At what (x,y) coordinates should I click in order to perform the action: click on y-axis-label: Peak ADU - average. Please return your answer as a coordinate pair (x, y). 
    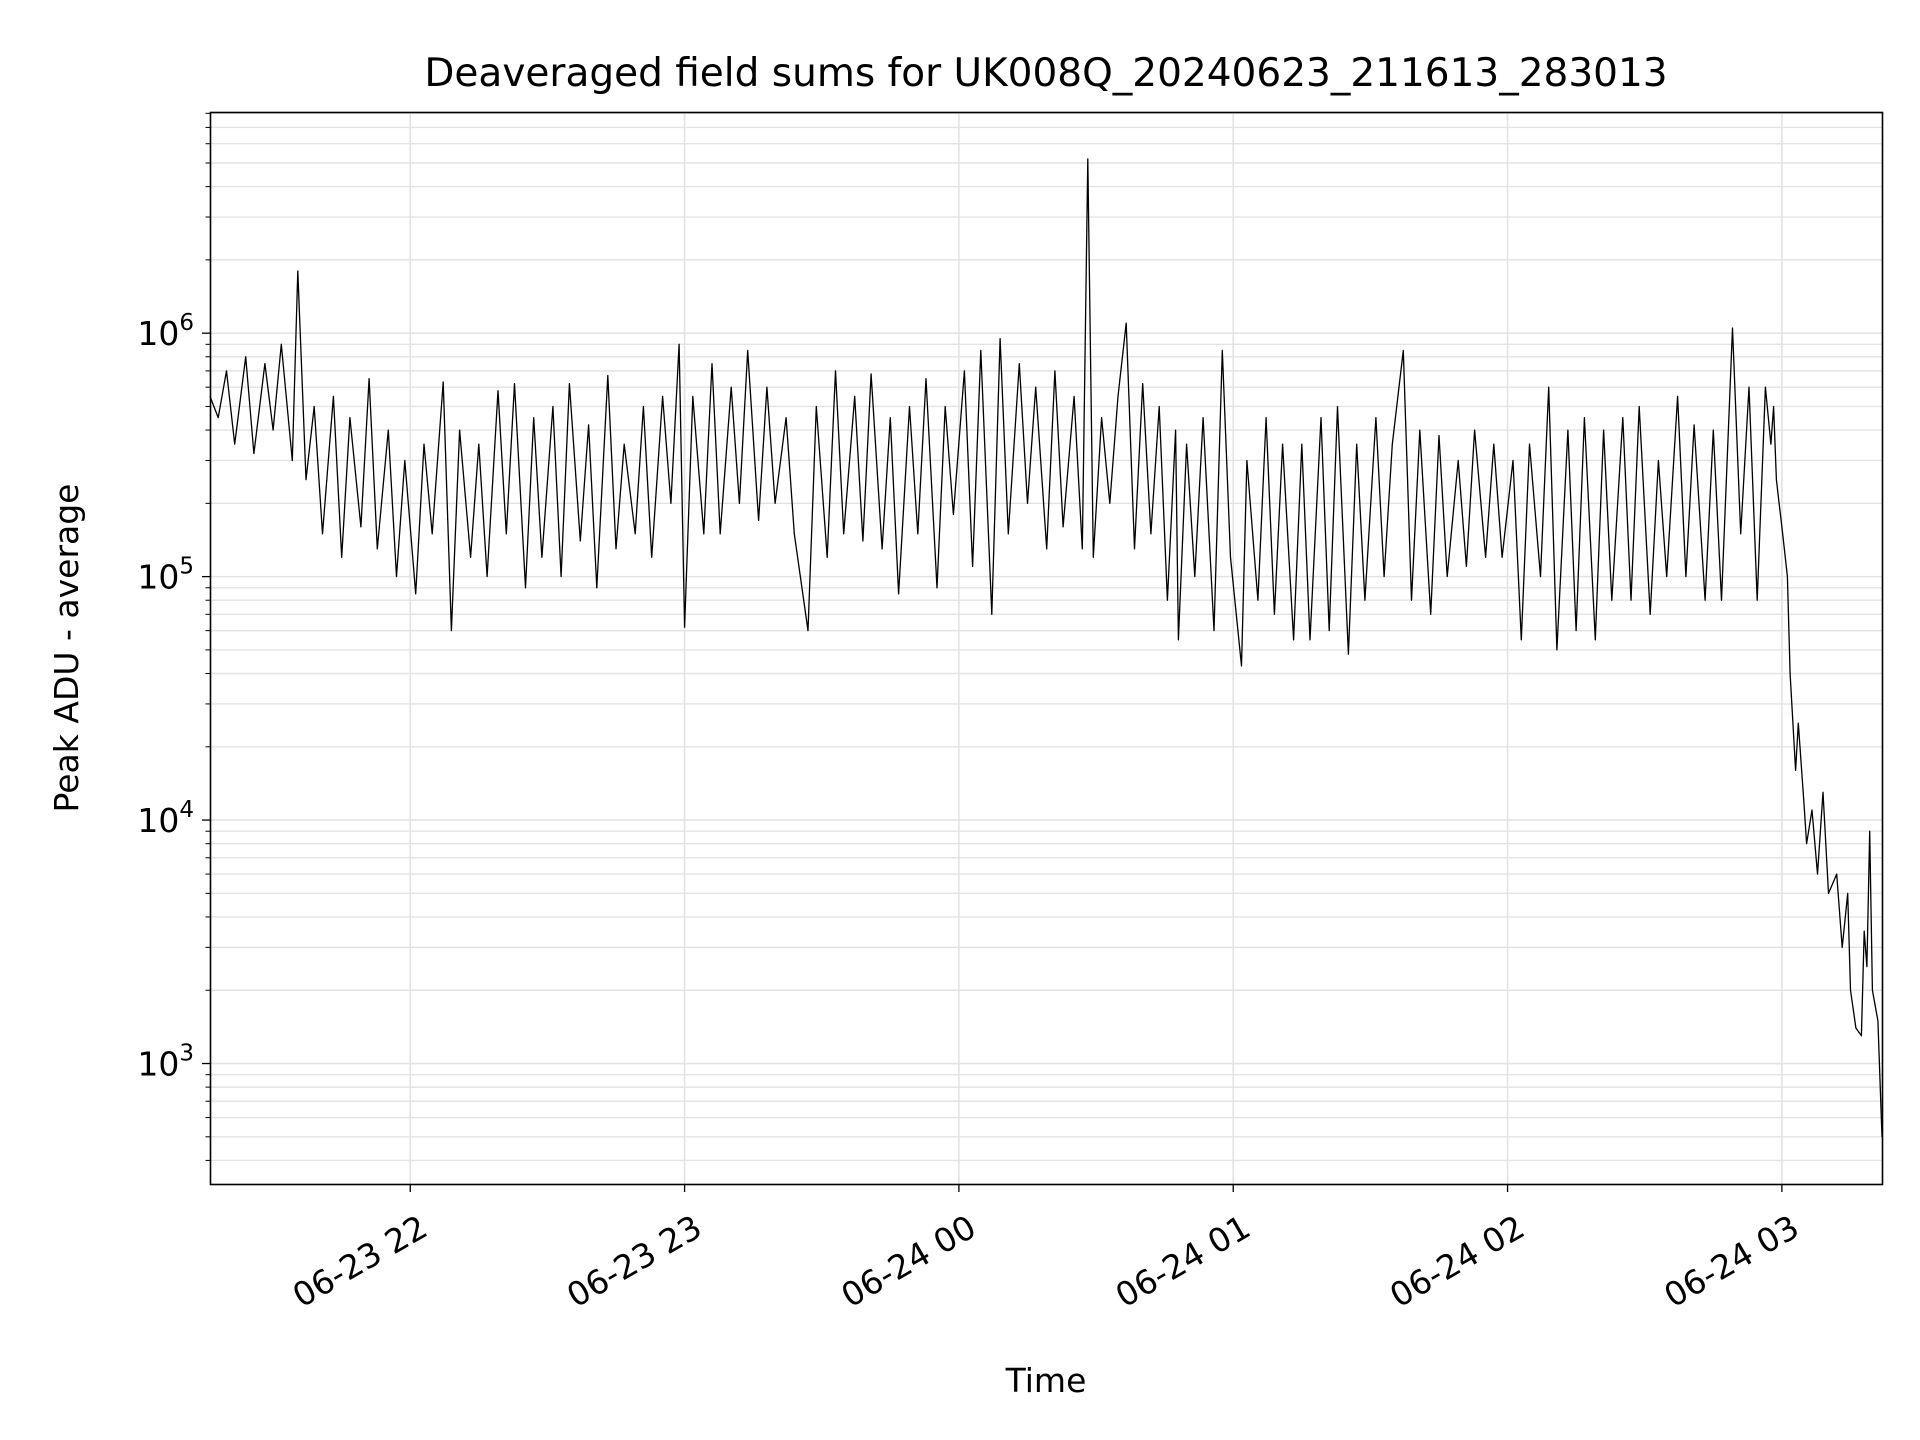
    Looking at the image, I should click on (66, 648).